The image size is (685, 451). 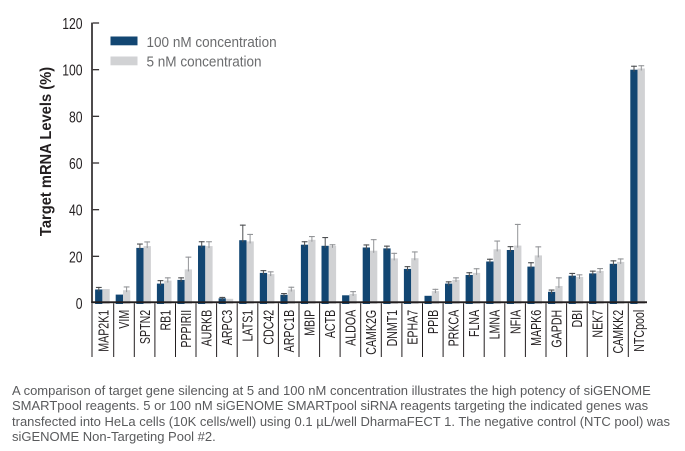 What do you see at coordinates (576, 319) in the screenshot?
I see `svg-text: DBI` at bounding box center [576, 319].